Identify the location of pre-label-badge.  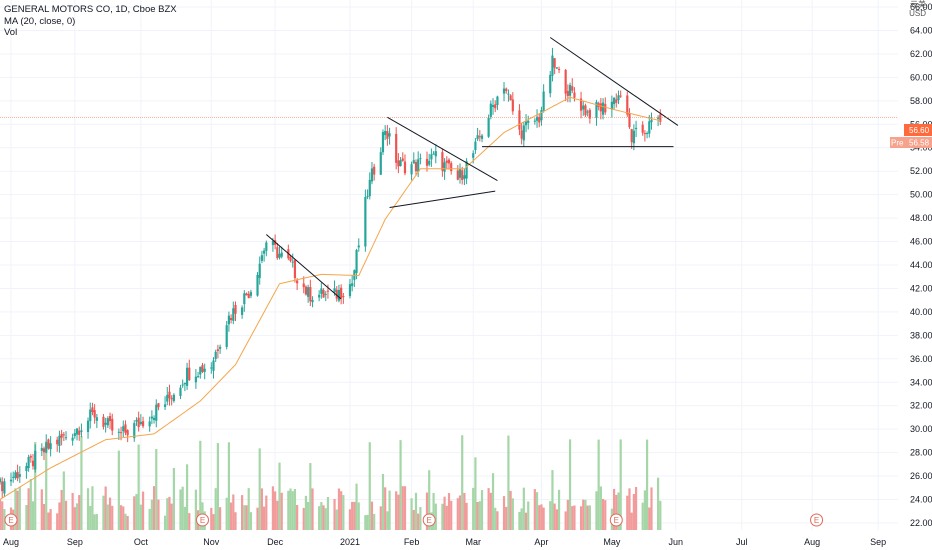
(897, 142).